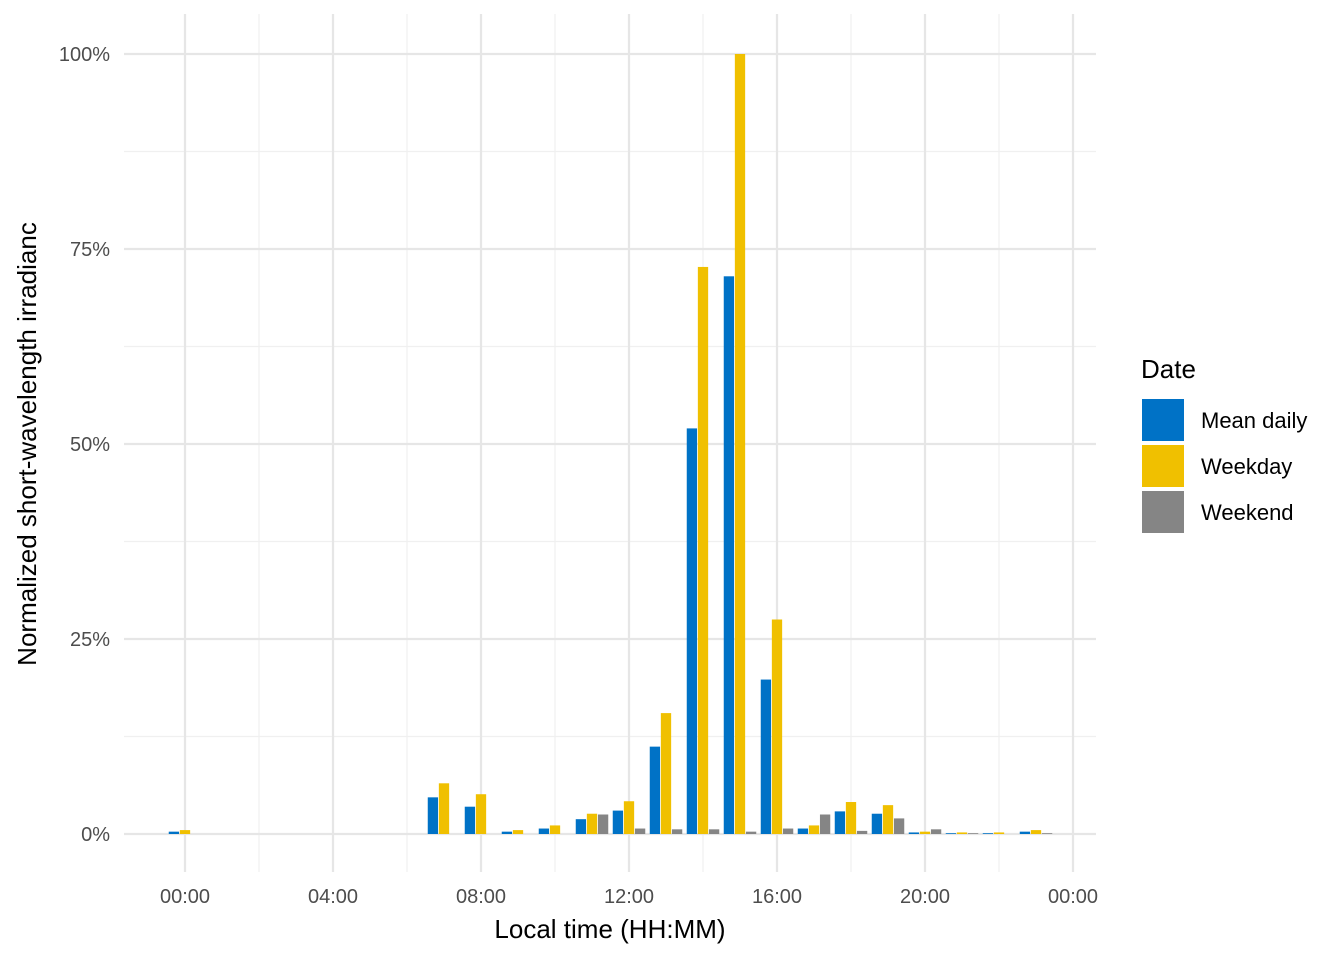  What do you see at coordinates (925, 897) in the screenshot?
I see `x-tick-label: 20:00` at bounding box center [925, 897].